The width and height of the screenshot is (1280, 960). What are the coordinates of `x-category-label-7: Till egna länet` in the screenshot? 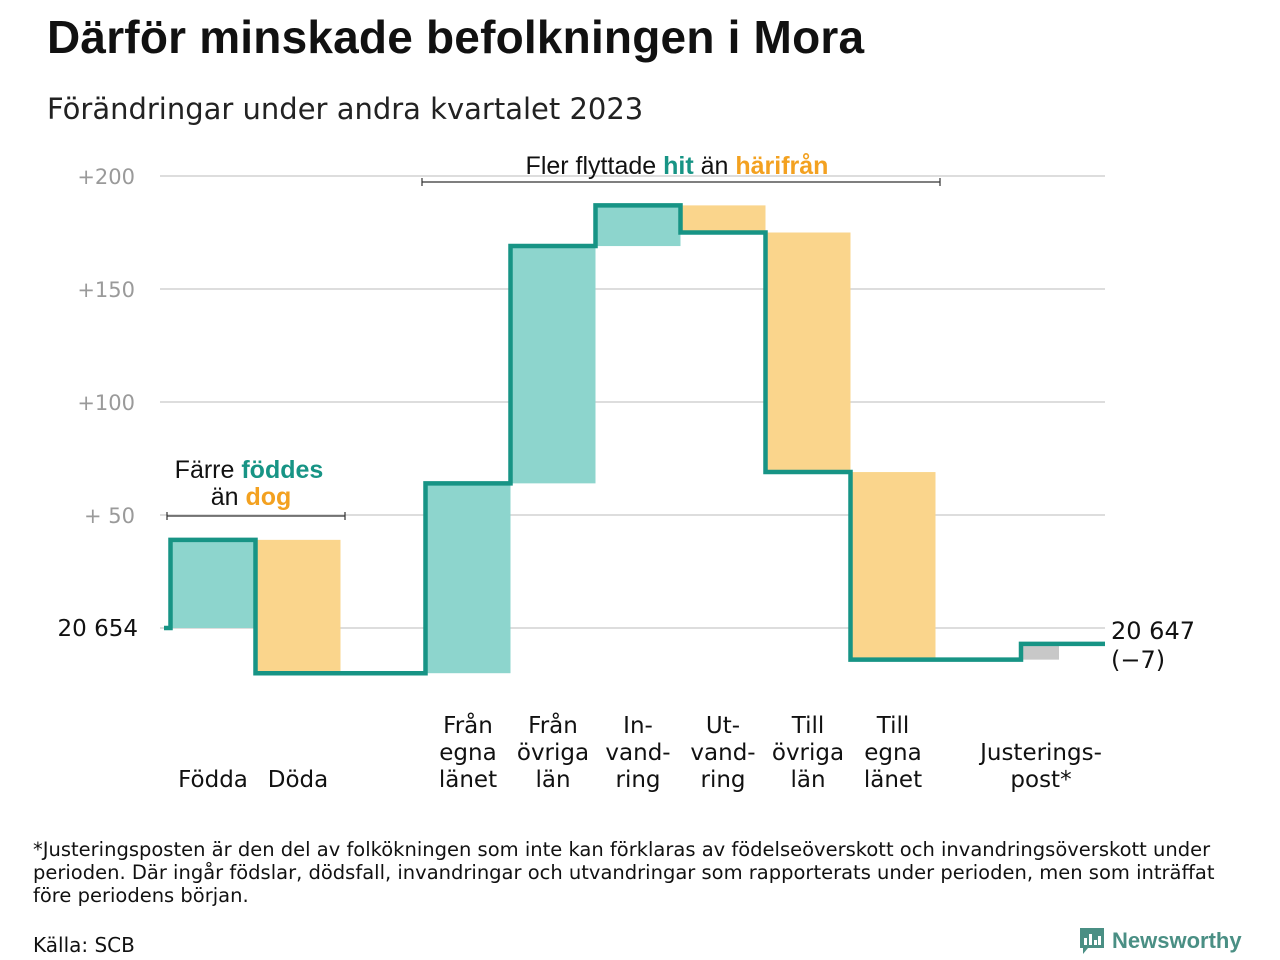 It's located at (893, 753).